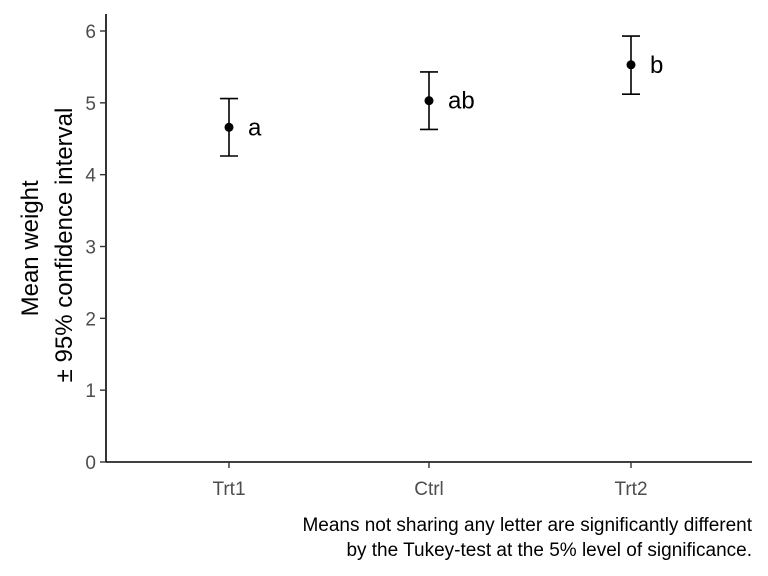  What do you see at coordinates (631, 65) in the screenshot?
I see `mean-point-trt2` at bounding box center [631, 65].